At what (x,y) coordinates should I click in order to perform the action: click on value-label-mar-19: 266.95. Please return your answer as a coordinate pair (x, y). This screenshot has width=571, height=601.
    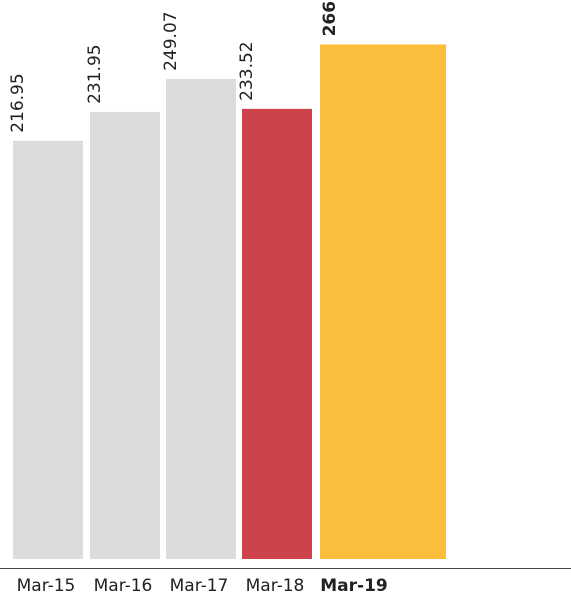
    Looking at the image, I should click on (330, 18).